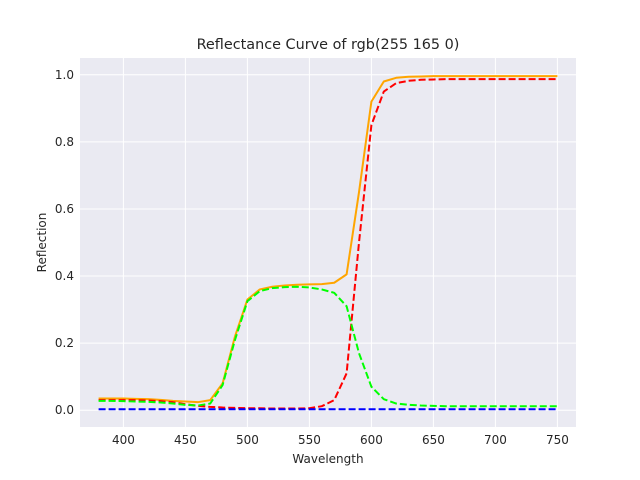 The height and width of the screenshot is (480, 640). I want to click on y-tick-label: 0.6, so click(64, 209).